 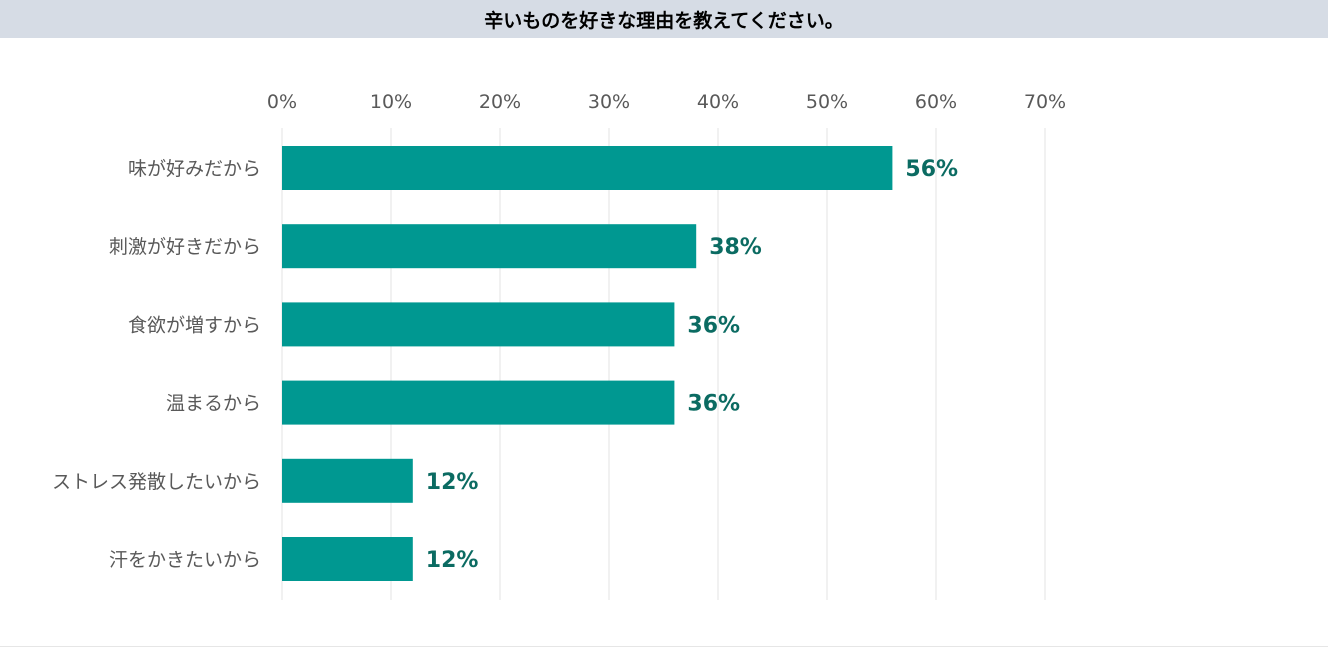 I want to click on category-label: 汗をかきたいから, so click(x=185, y=560).